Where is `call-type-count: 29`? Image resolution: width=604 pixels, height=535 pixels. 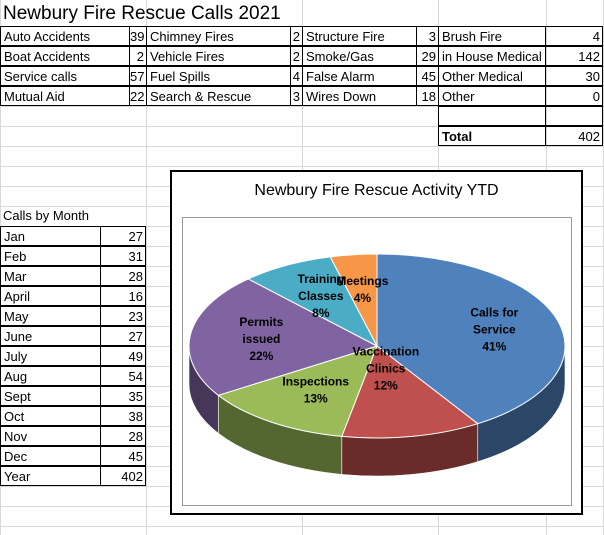
call-type-count: 29 is located at coordinates (427, 56).